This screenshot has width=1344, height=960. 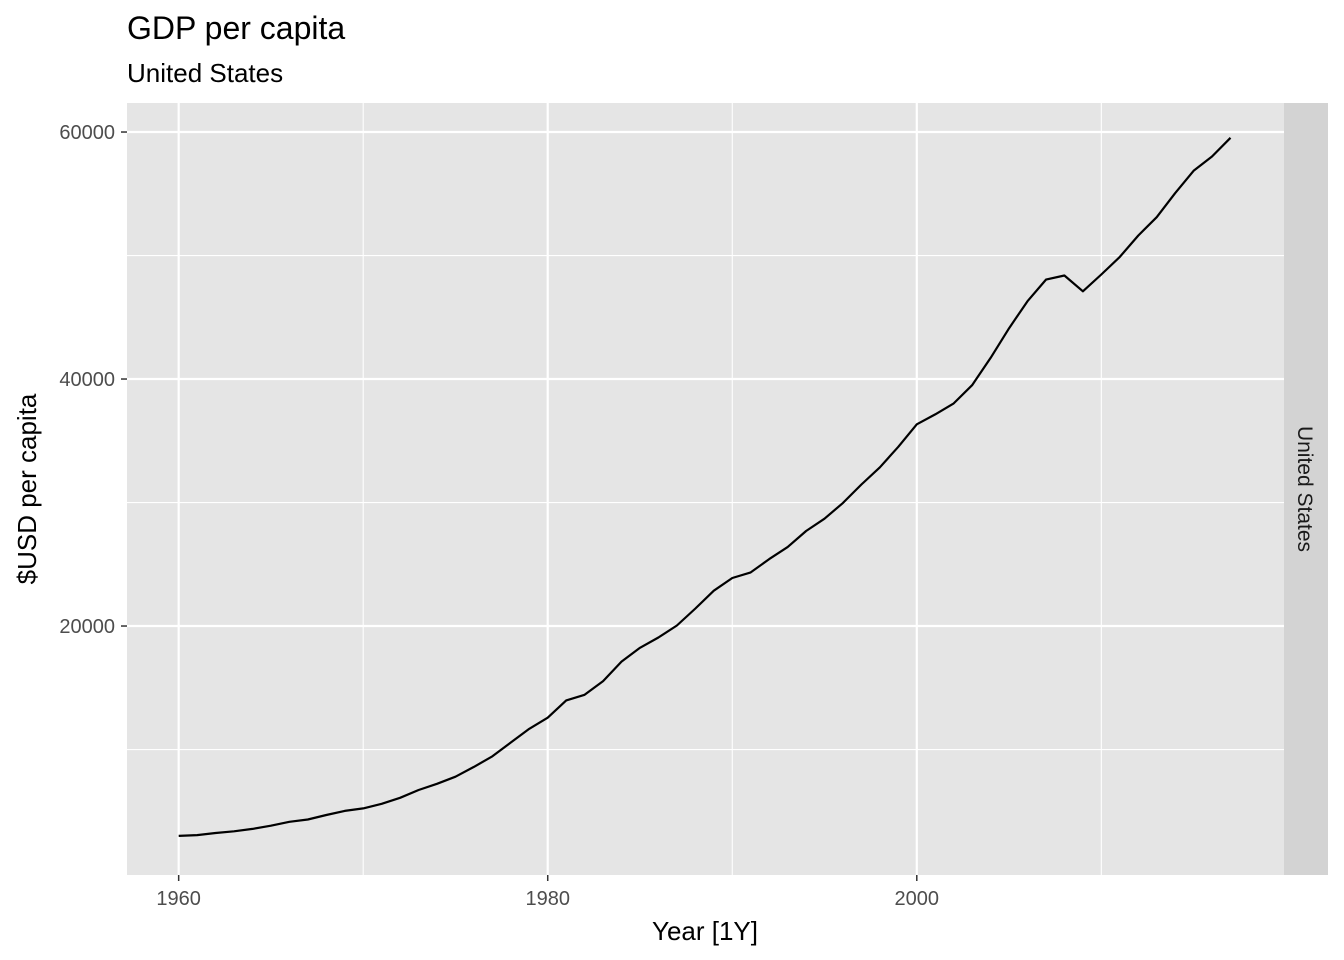 What do you see at coordinates (178, 899) in the screenshot?
I see `x-tick-label: 1960` at bounding box center [178, 899].